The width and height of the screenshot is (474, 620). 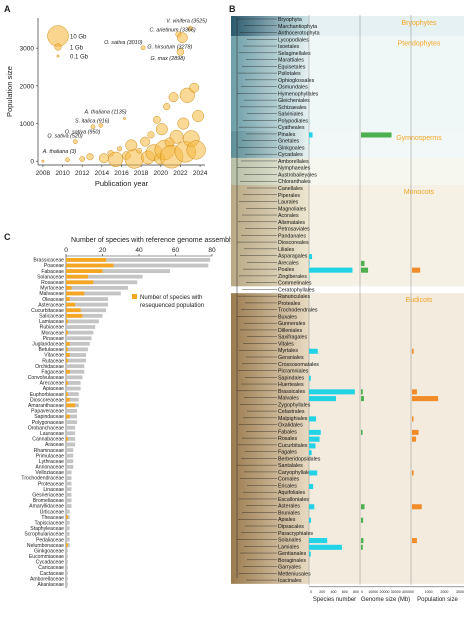 What do you see at coordinates (50, 277) in the screenshot?
I see `family-label: Solanaceae` at bounding box center [50, 277].